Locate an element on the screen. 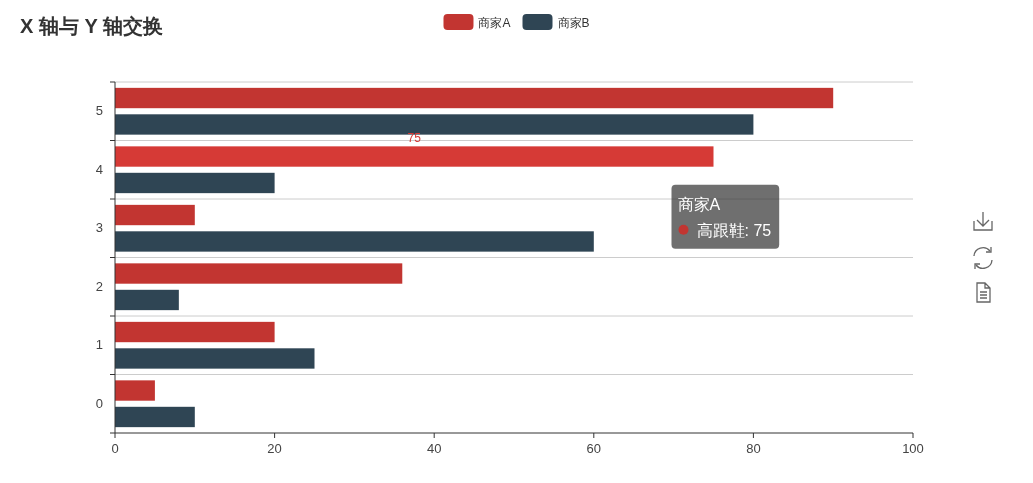 The height and width of the screenshot is (483, 1033). x-tick-label: 80 is located at coordinates (753, 448).